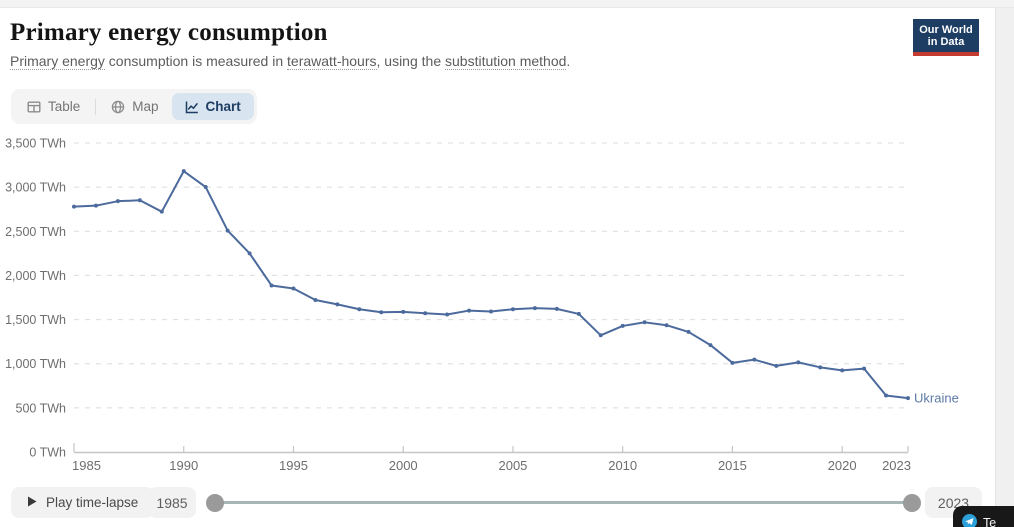 This screenshot has width=1014, height=527. Describe the element at coordinates (64, 106) in the screenshot. I see `tab-table-label: Table` at that location.